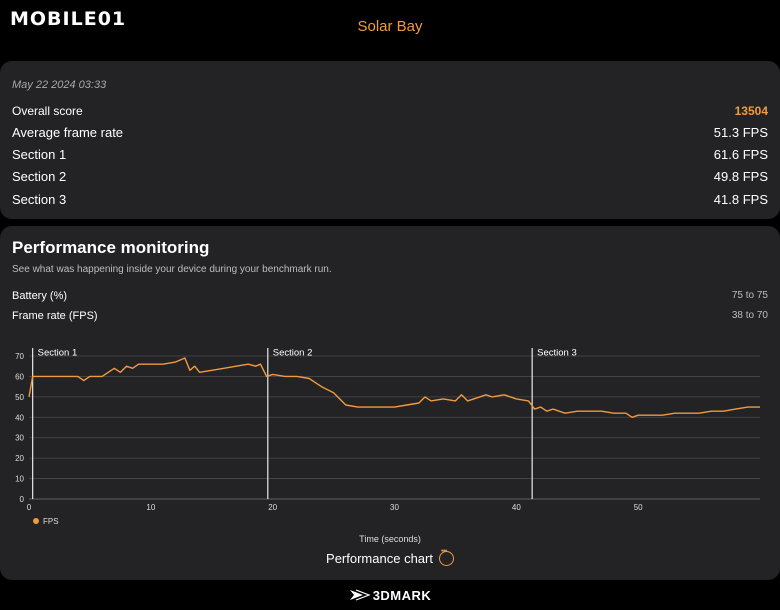 This screenshot has width=780, height=610. Describe the element at coordinates (22, 499) in the screenshot. I see `y-tick-label: 0` at that location.